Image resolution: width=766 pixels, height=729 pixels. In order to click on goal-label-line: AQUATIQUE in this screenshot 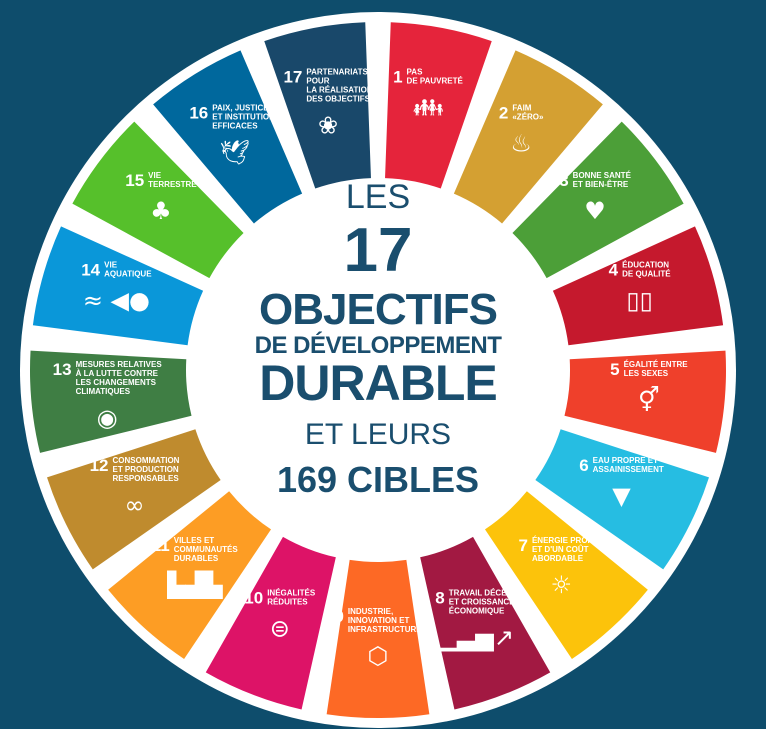, I will do `click(128, 274)`.